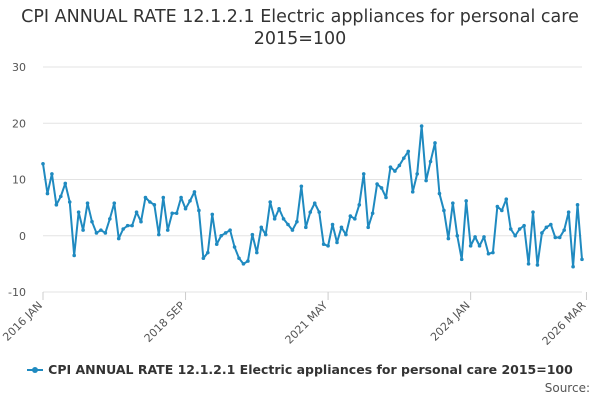  I want to click on legend-series-marker, so click(35, 369).